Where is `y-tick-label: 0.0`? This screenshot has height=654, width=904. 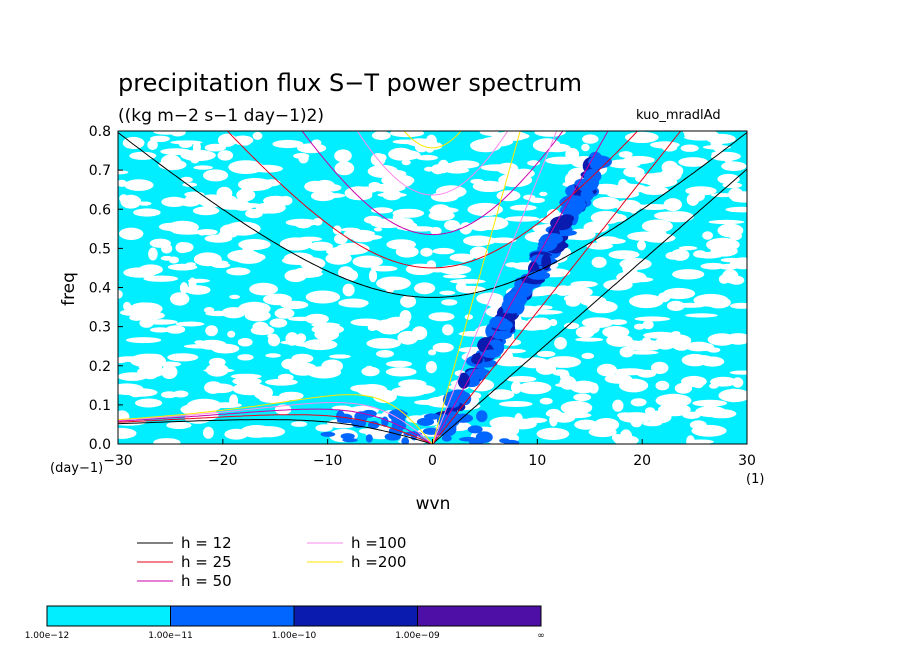
y-tick-label: 0.0 is located at coordinates (100, 445).